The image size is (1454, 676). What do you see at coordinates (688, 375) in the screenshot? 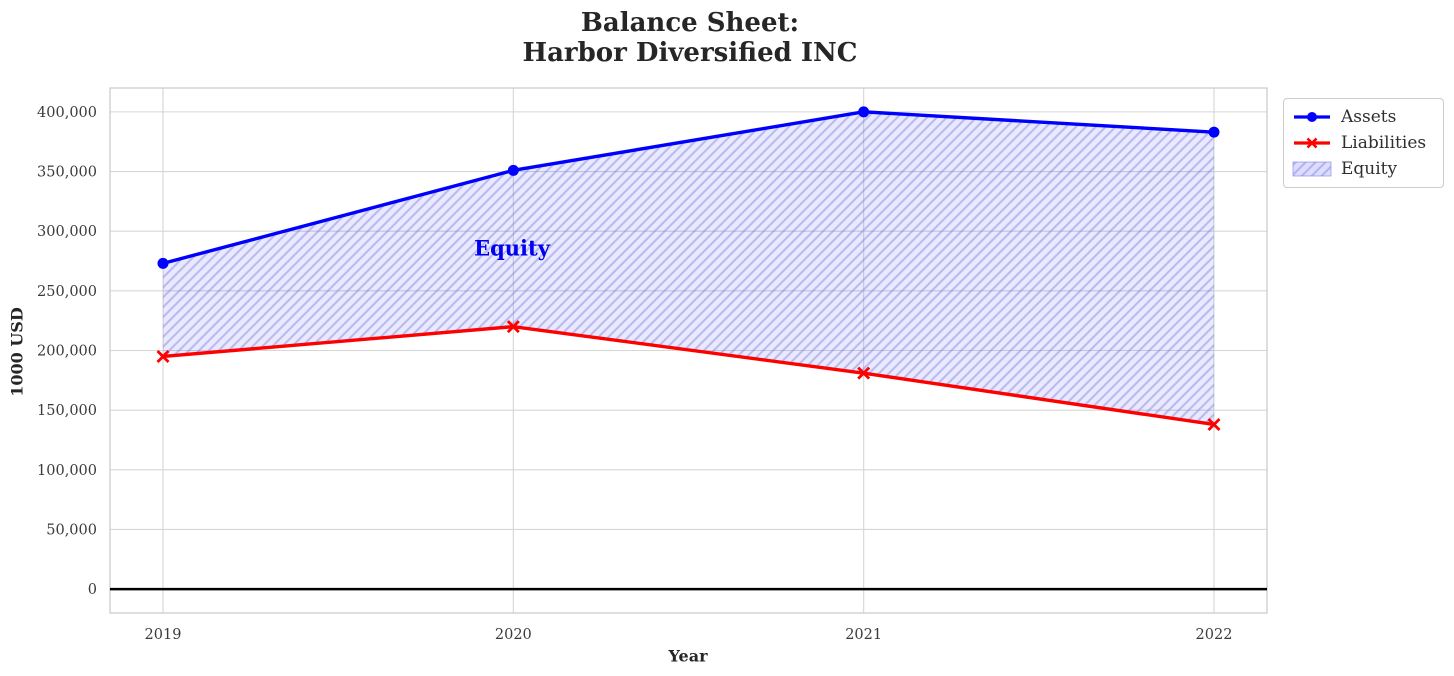
I see `liabilities-line` at bounding box center [688, 375].